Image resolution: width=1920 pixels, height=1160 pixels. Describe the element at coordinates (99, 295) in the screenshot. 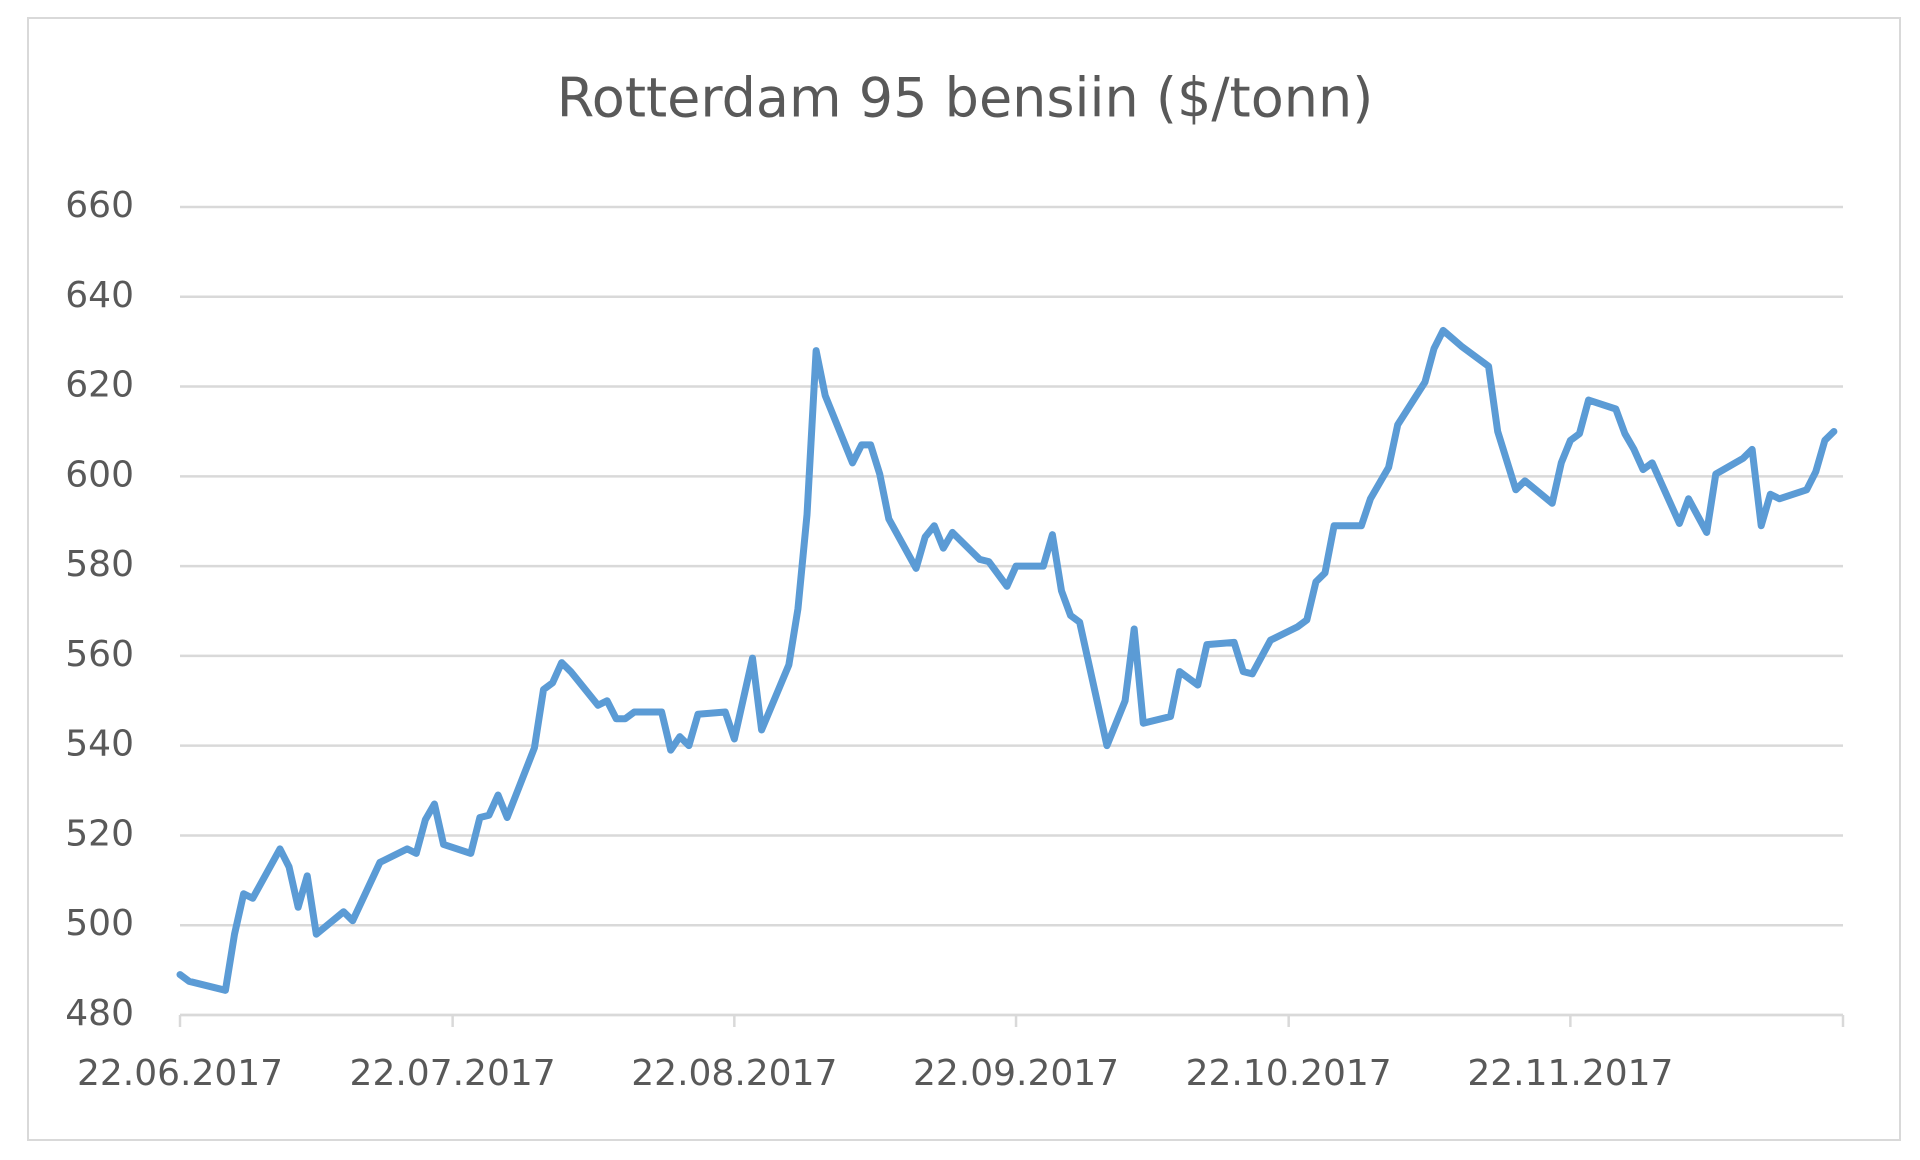

I see `y-tick-label: 640` at that location.